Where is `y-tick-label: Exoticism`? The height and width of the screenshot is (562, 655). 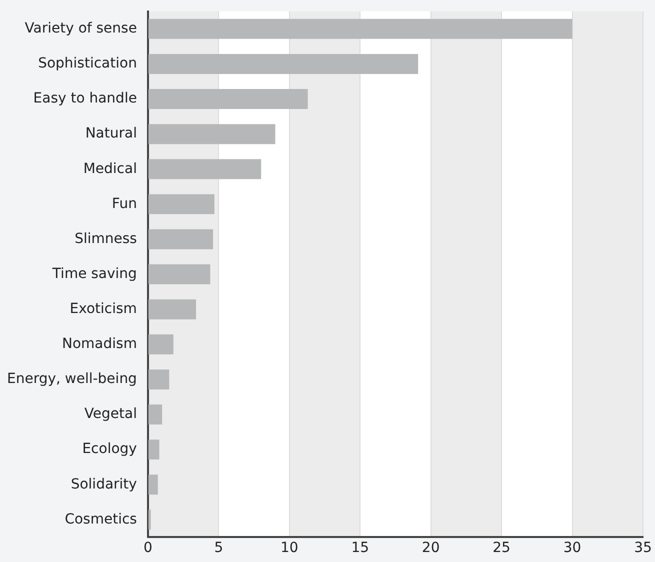 y-tick-label: Exoticism is located at coordinates (103, 308).